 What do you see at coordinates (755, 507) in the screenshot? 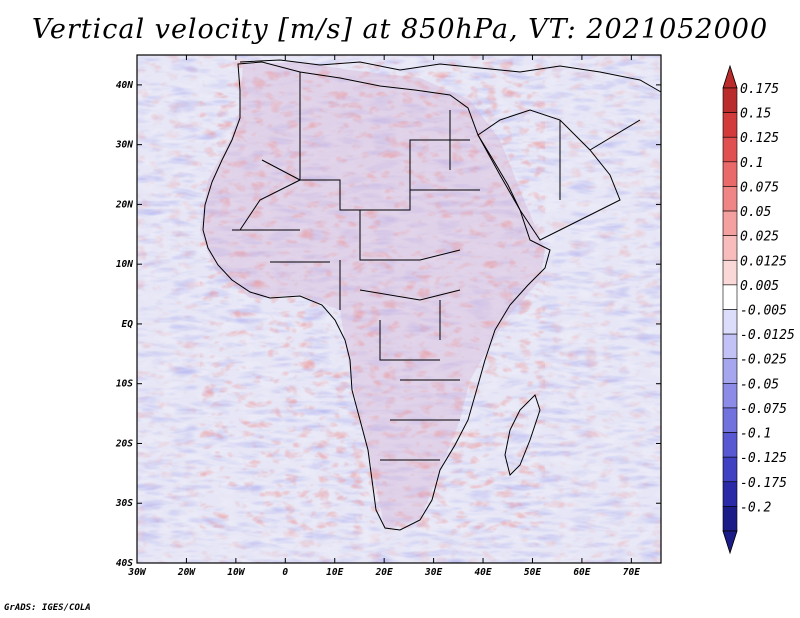
I see `colorbar-label: -0.2` at bounding box center [755, 507].